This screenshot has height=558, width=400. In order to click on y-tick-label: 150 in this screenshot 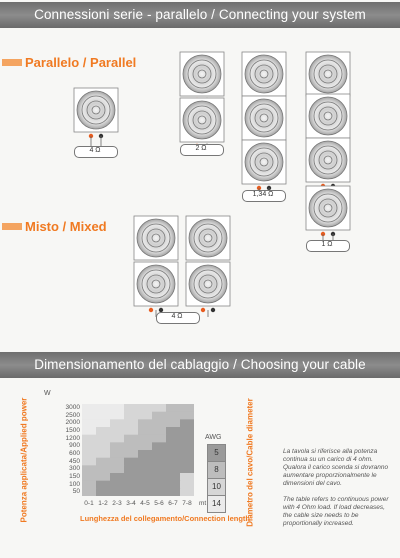, I will do `click(74, 476)`.